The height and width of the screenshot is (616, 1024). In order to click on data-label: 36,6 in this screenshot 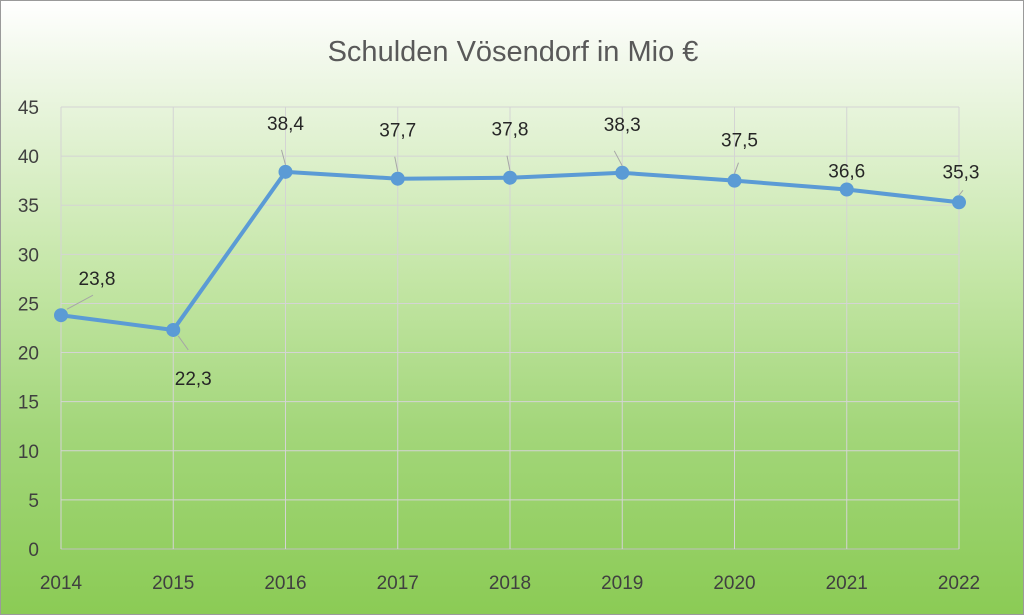, I will do `click(846, 172)`.